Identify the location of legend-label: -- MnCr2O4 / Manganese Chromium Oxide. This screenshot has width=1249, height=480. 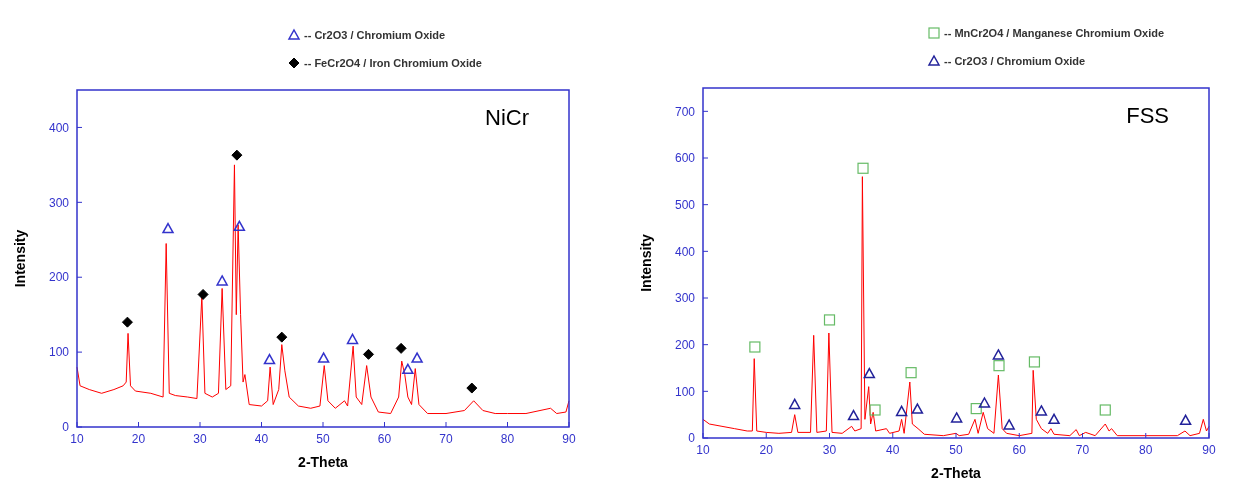
(1054, 32).